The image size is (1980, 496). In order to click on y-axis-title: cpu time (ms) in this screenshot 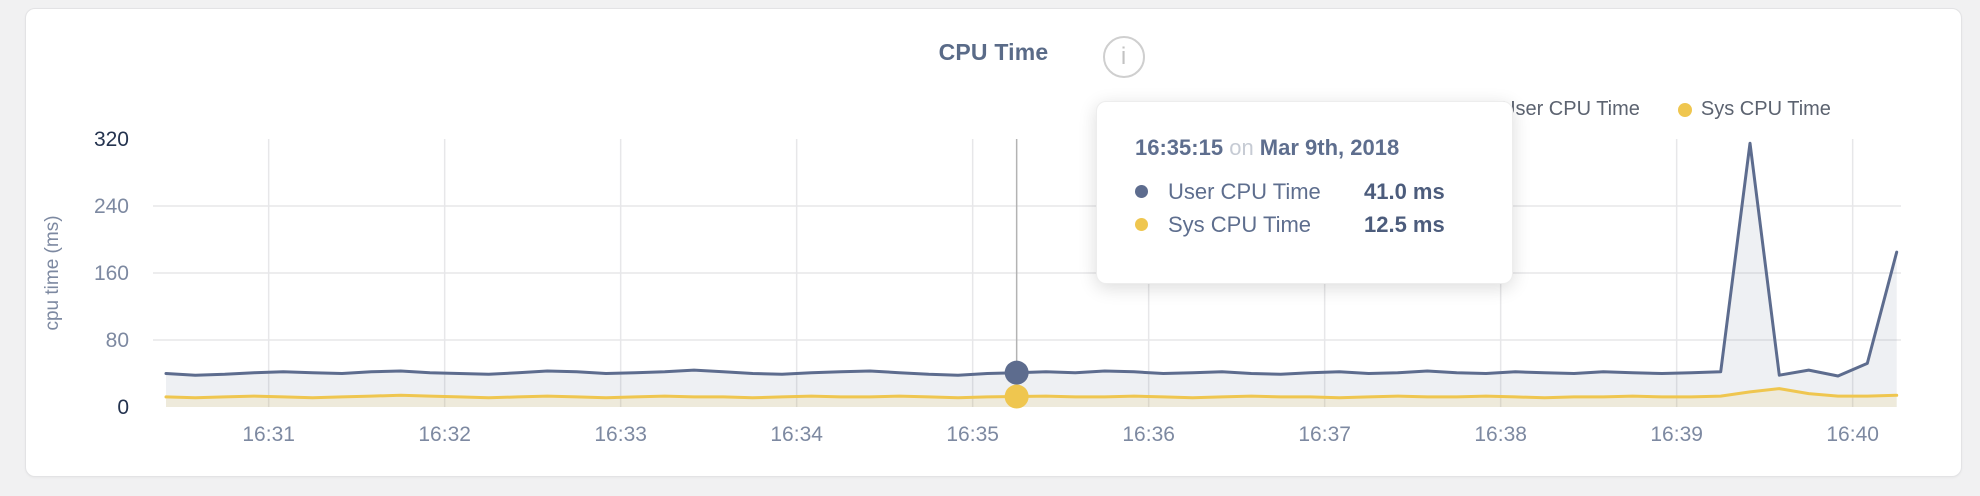, I will do `click(52, 272)`.